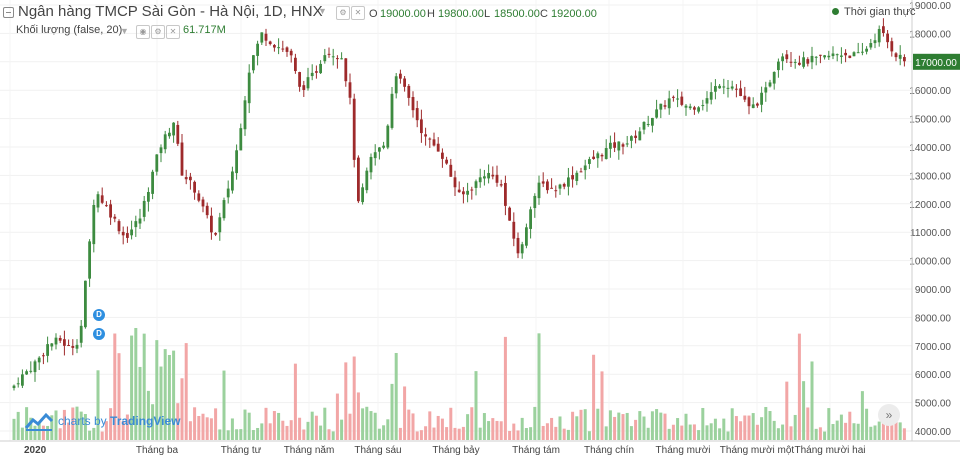 The width and height of the screenshot is (960, 456). What do you see at coordinates (930, 120) in the screenshot?
I see `price-tick-label: 15000.00` at bounding box center [930, 120].